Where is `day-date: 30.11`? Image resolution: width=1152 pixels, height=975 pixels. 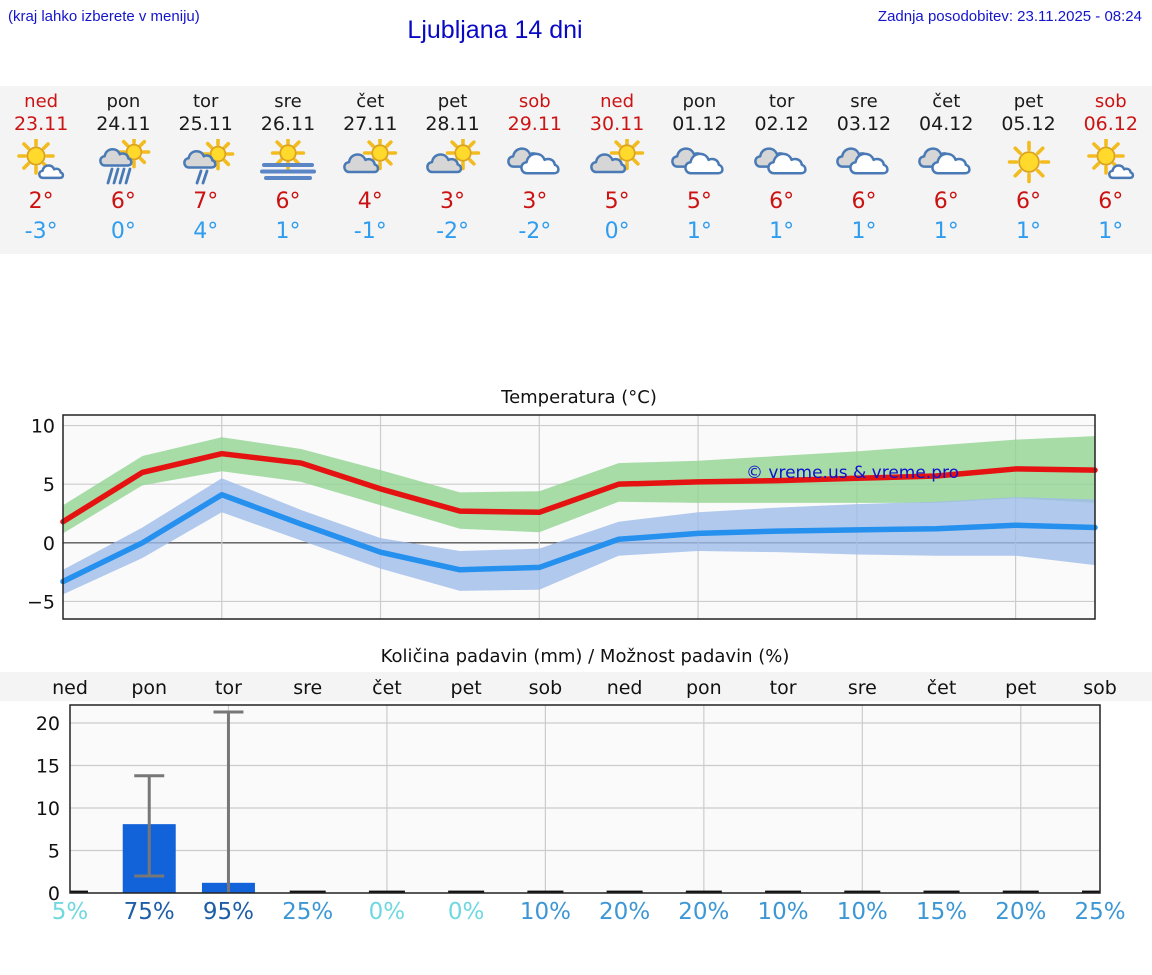
day-date: 30.11 is located at coordinates (617, 123).